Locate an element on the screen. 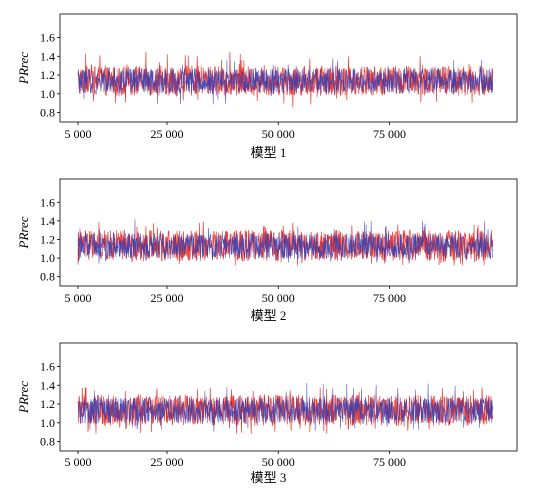  x-axis-label: 模型 3 is located at coordinates (269, 477).